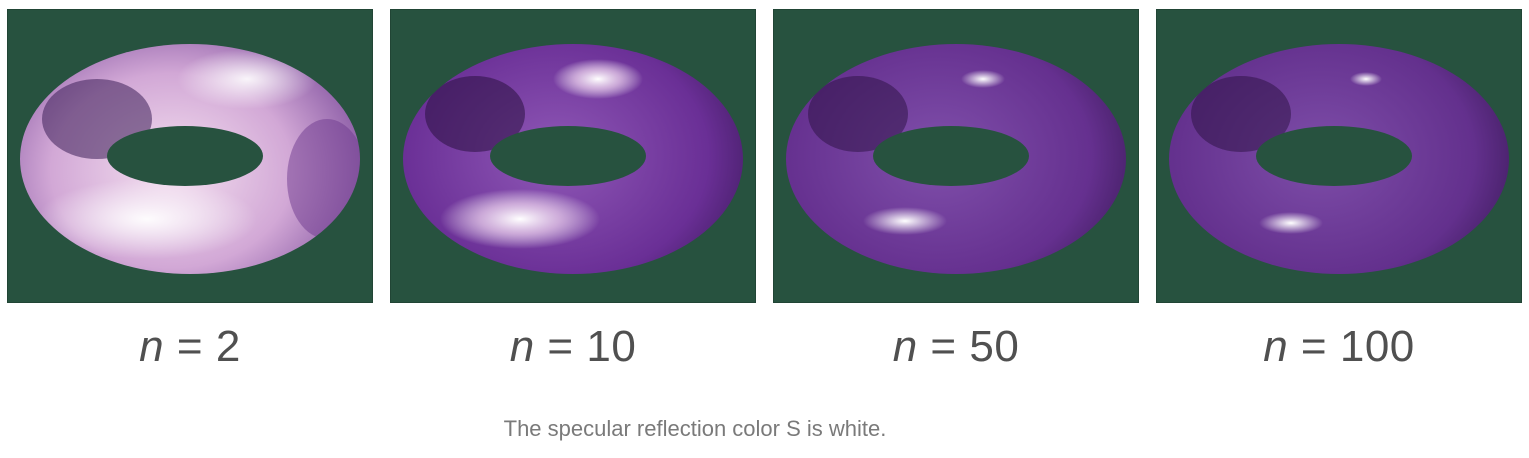  I want to click on label-n10: n = 10, so click(573, 347).